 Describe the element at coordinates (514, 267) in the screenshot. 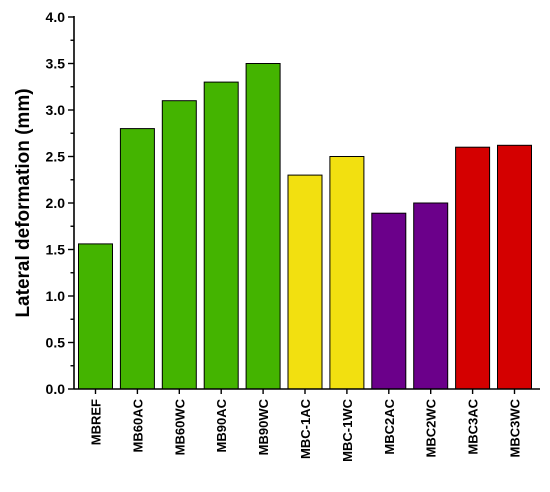

I see `bar-mbc3wc` at that location.